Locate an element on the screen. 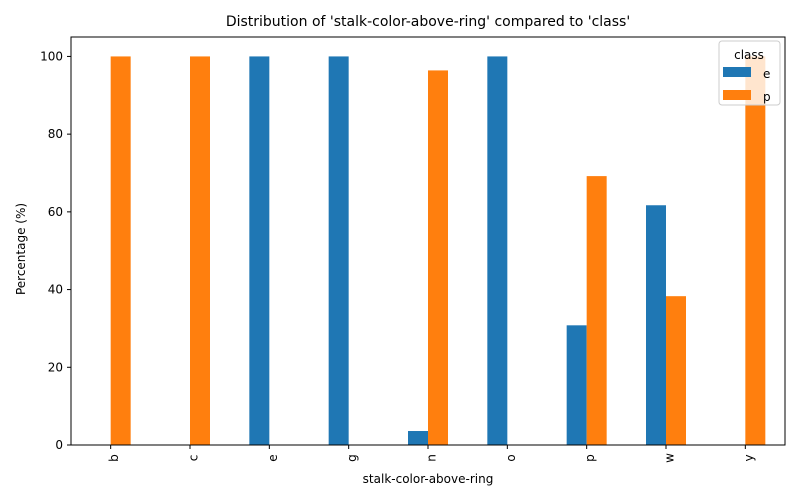 This screenshot has width=800, height=500. bar-p-n is located at coordinates (438, 257).